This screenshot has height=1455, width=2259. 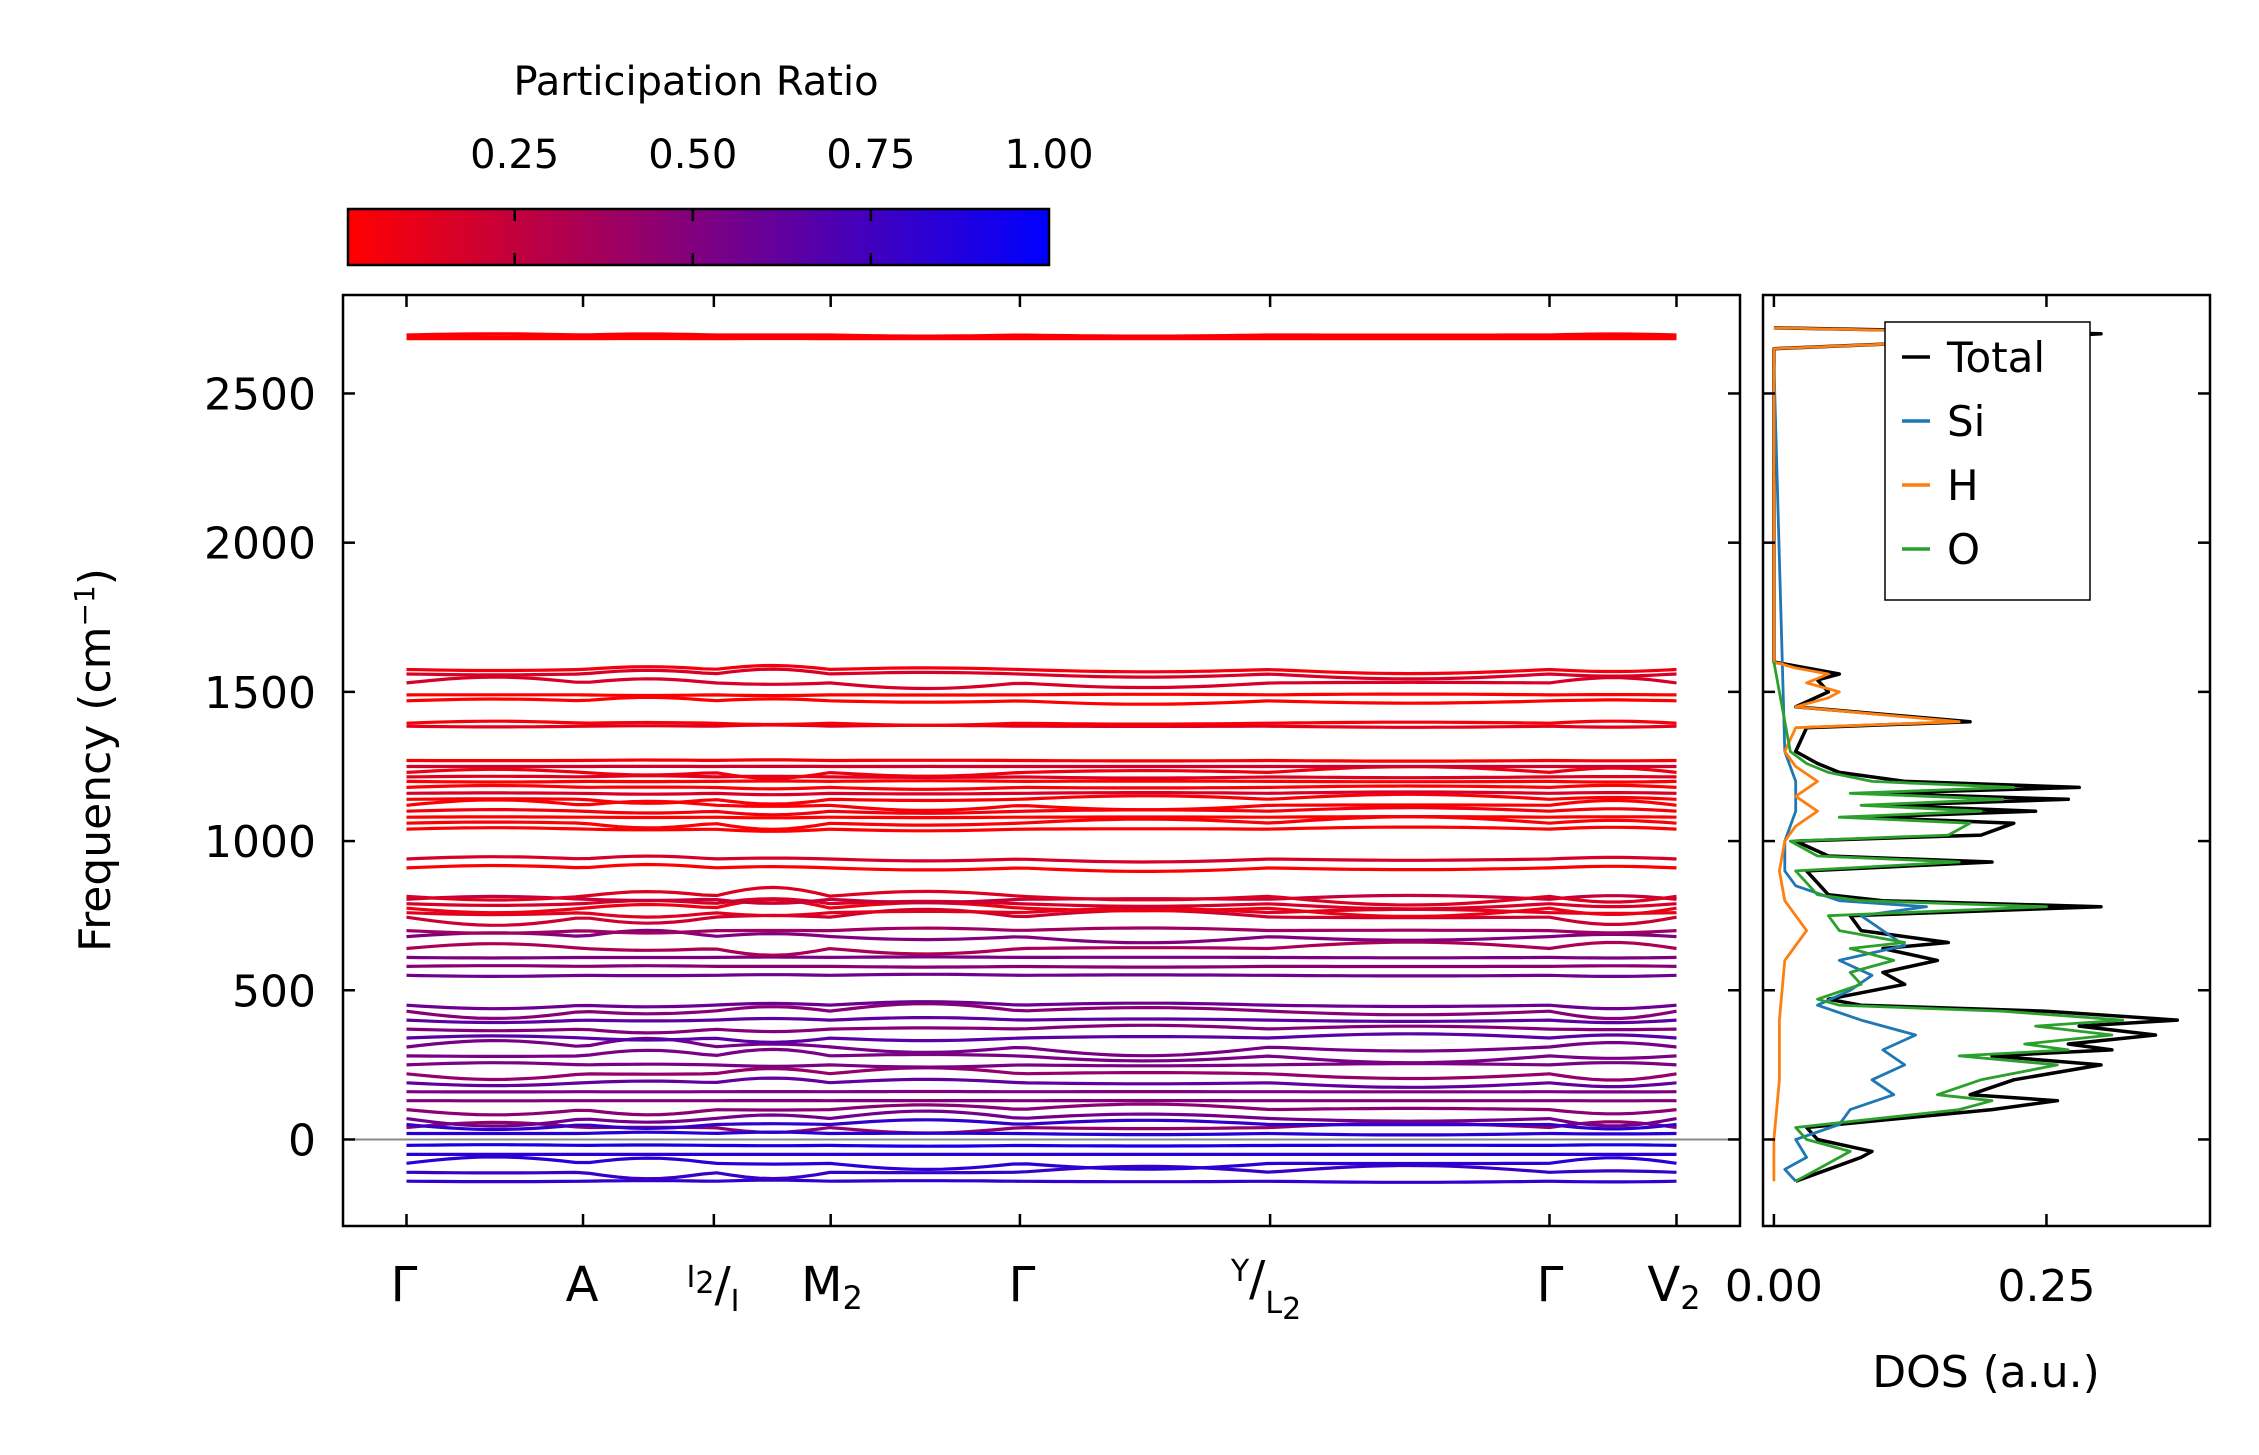 I want to click on dos-y-ticks, so click(x=1986, y=766).